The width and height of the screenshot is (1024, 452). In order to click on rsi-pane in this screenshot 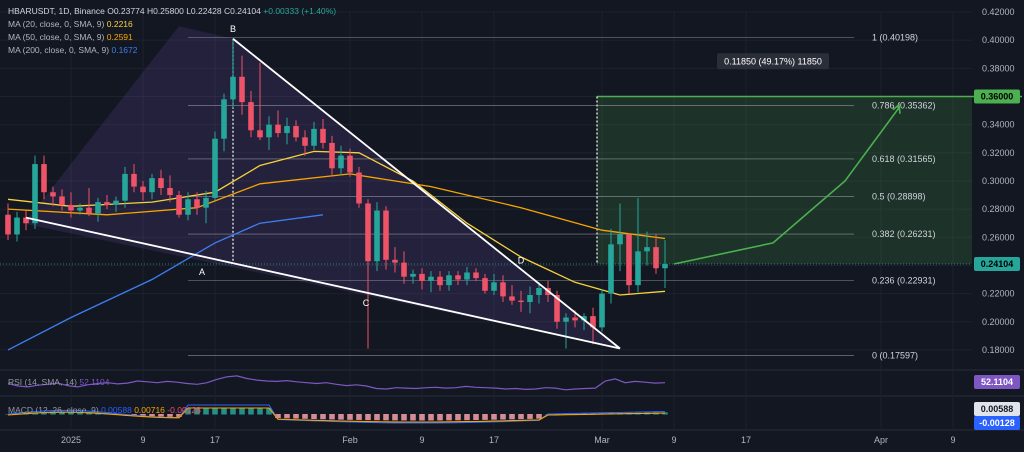, I will do `click(336, 383)`.